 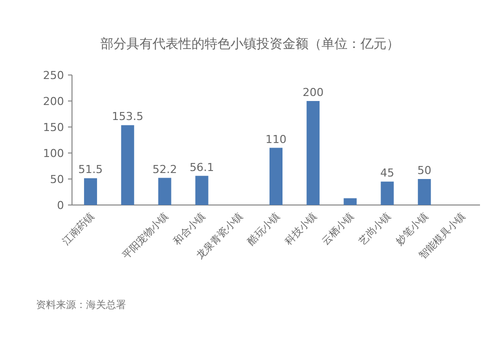 I want to click on data-label: 200, so click(x=313, y=92).